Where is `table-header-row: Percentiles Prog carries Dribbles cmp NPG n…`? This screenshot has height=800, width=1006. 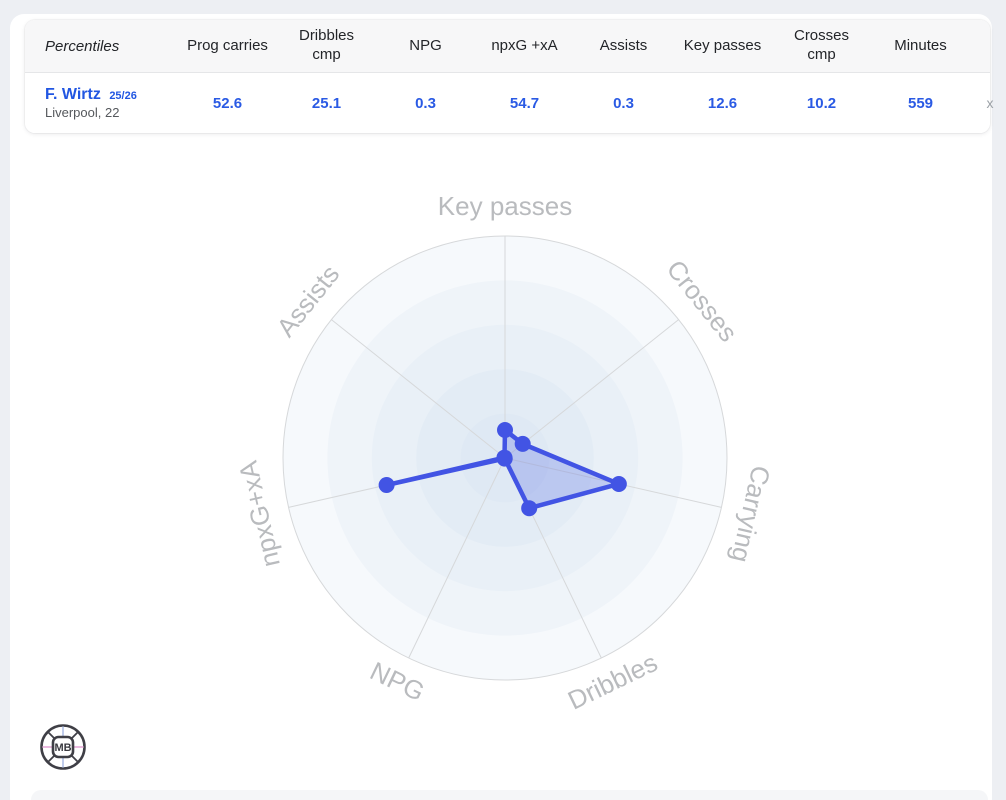
table-header-row: Percentiles Prog carries Dribbles cmp NPG n… is located at coordinates (507, 46).